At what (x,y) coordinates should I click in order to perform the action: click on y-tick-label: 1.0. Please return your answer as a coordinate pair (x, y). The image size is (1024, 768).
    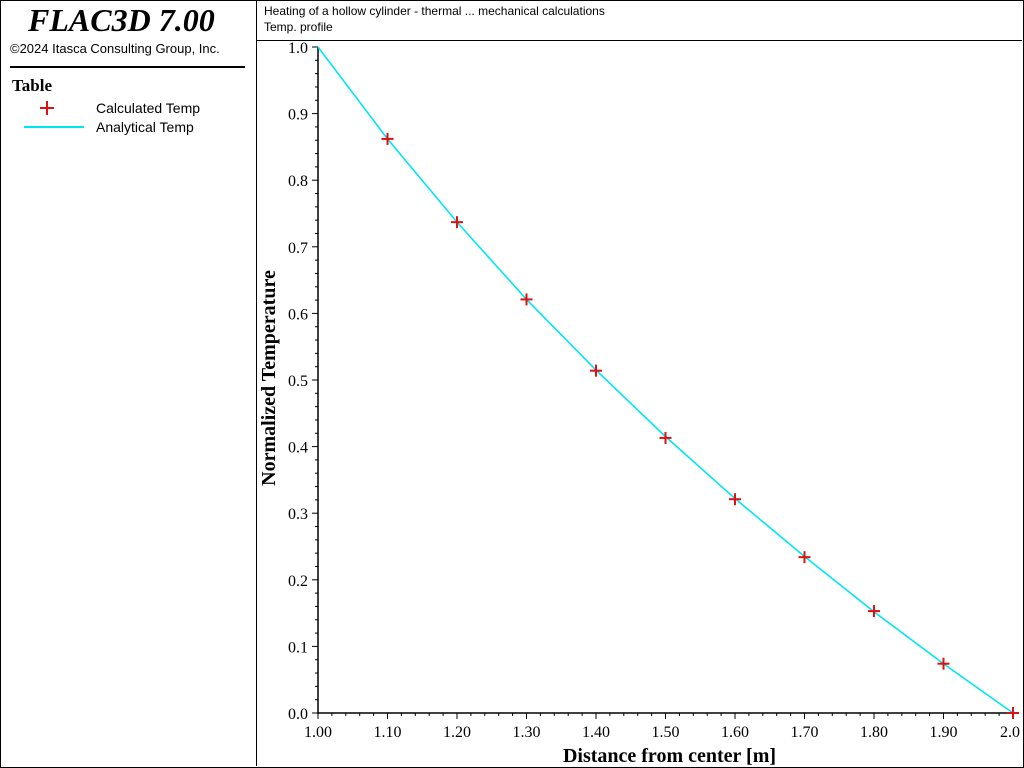
    Looking at the image, I should click on (298, 49).